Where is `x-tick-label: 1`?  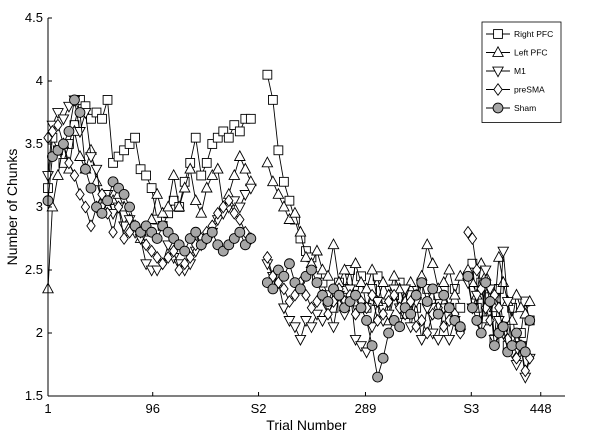
x-tick-label: 1 is located at coordinates (47, 408).